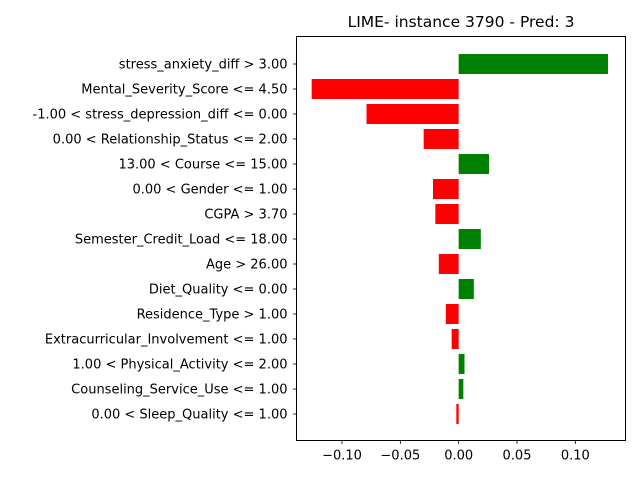 This screenshot has height=480, width=640. Describe the element at coordinates (170, 140) in the screenshot. I see `y-tick-label: 0.00 < Relationship_Status <= 2.00` at that location.